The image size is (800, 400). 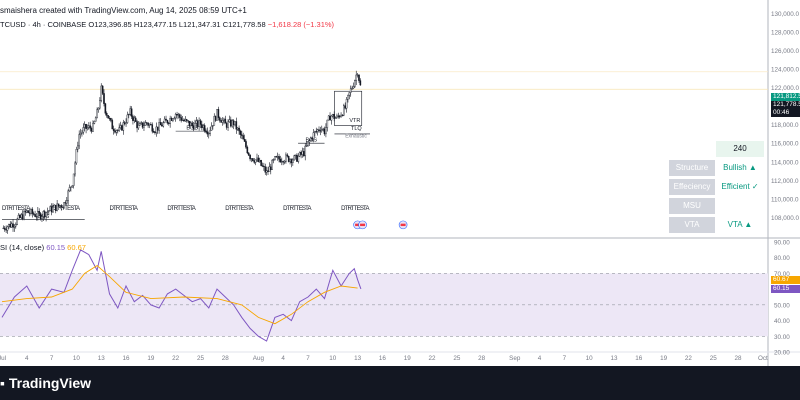 What do you see at coordinates (740, 167) in the screenshot?
I see `table-value-structure: Bullish ▲` at bounding box center [740, 167].